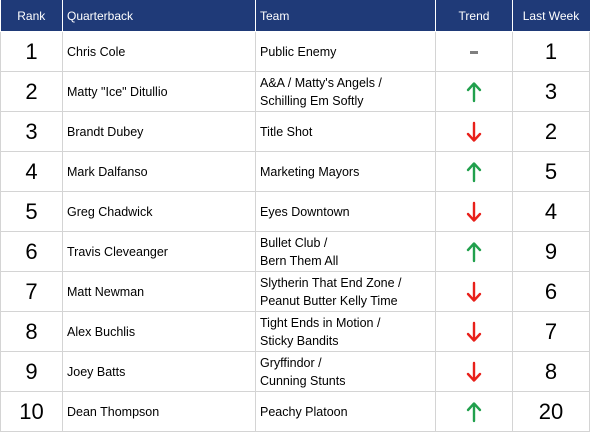  What do you see at coordinates (298, 51) in the screenshot?
I see `team-name-line: Public Enemy` at bounding box center [298, 51].